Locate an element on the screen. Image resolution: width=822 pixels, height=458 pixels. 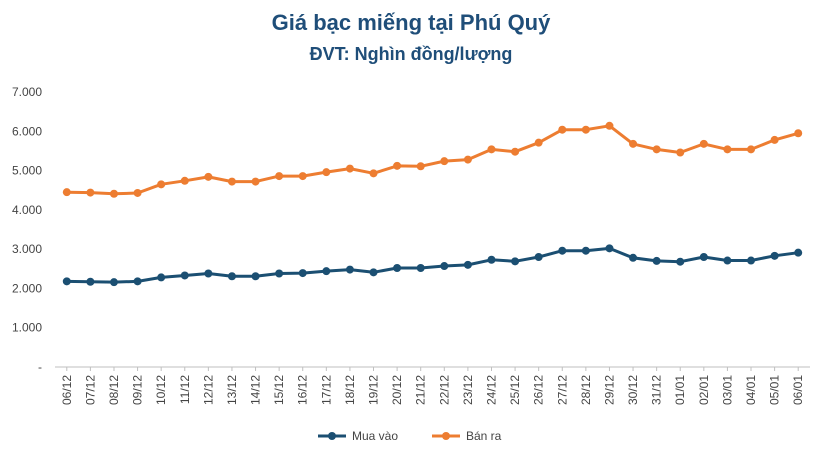
legend-label: Mua vào is located at coordinates (375, 436).